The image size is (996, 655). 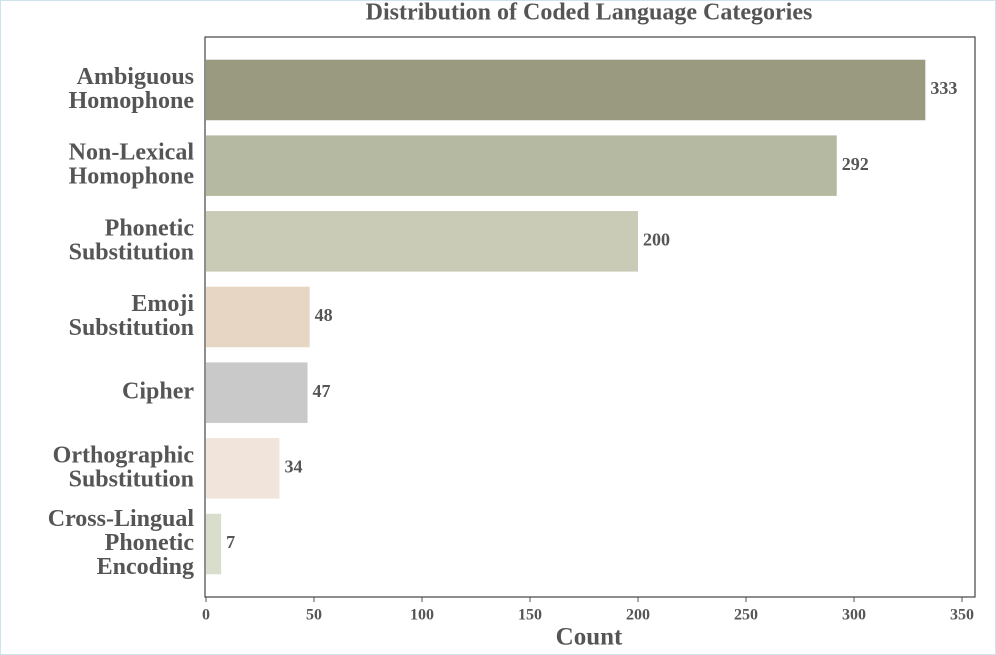 I want to click on x-tick-label: 350, so click(x=962, y=615).